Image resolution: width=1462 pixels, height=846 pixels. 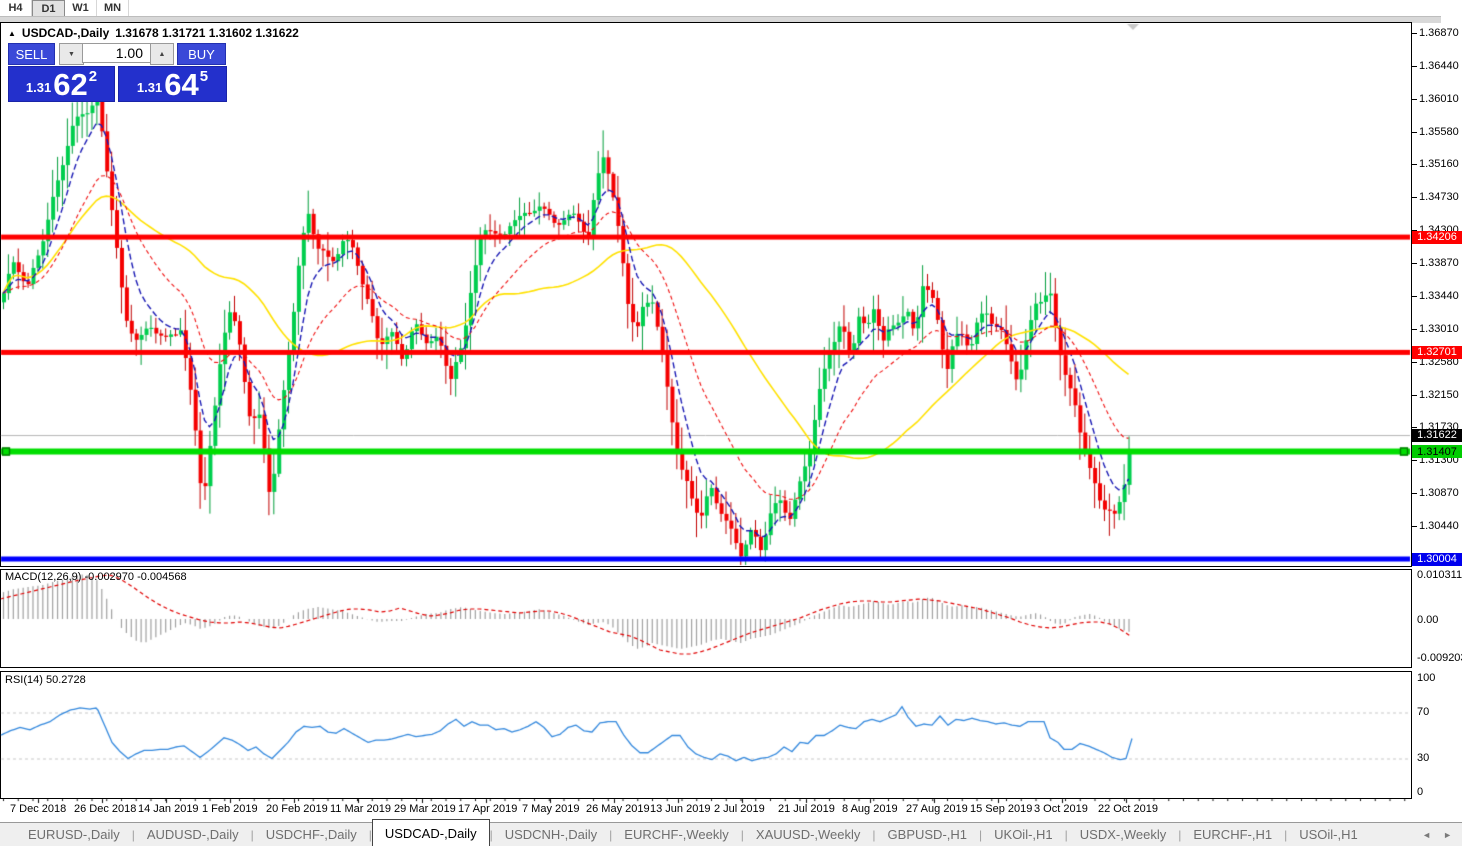 I want to click on date-axis-label: 14 Jan 2019, so click(x=168, y=809).